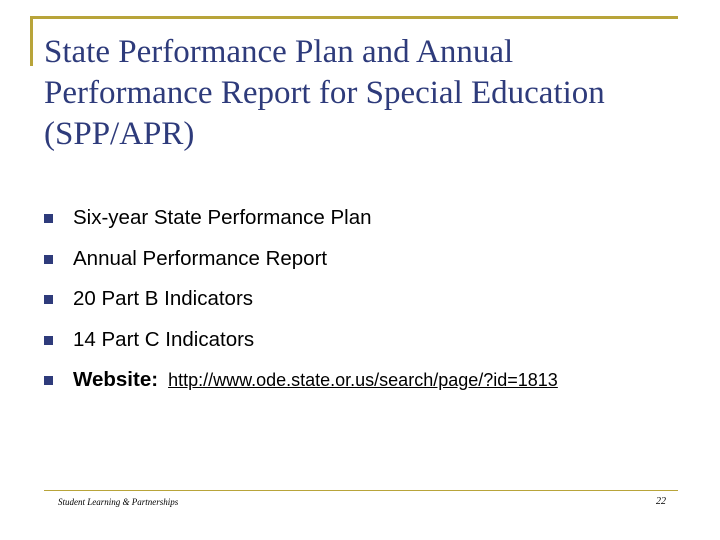 The image size is (720, 540). I want to click on website-label: Website:, so click(116, 379).